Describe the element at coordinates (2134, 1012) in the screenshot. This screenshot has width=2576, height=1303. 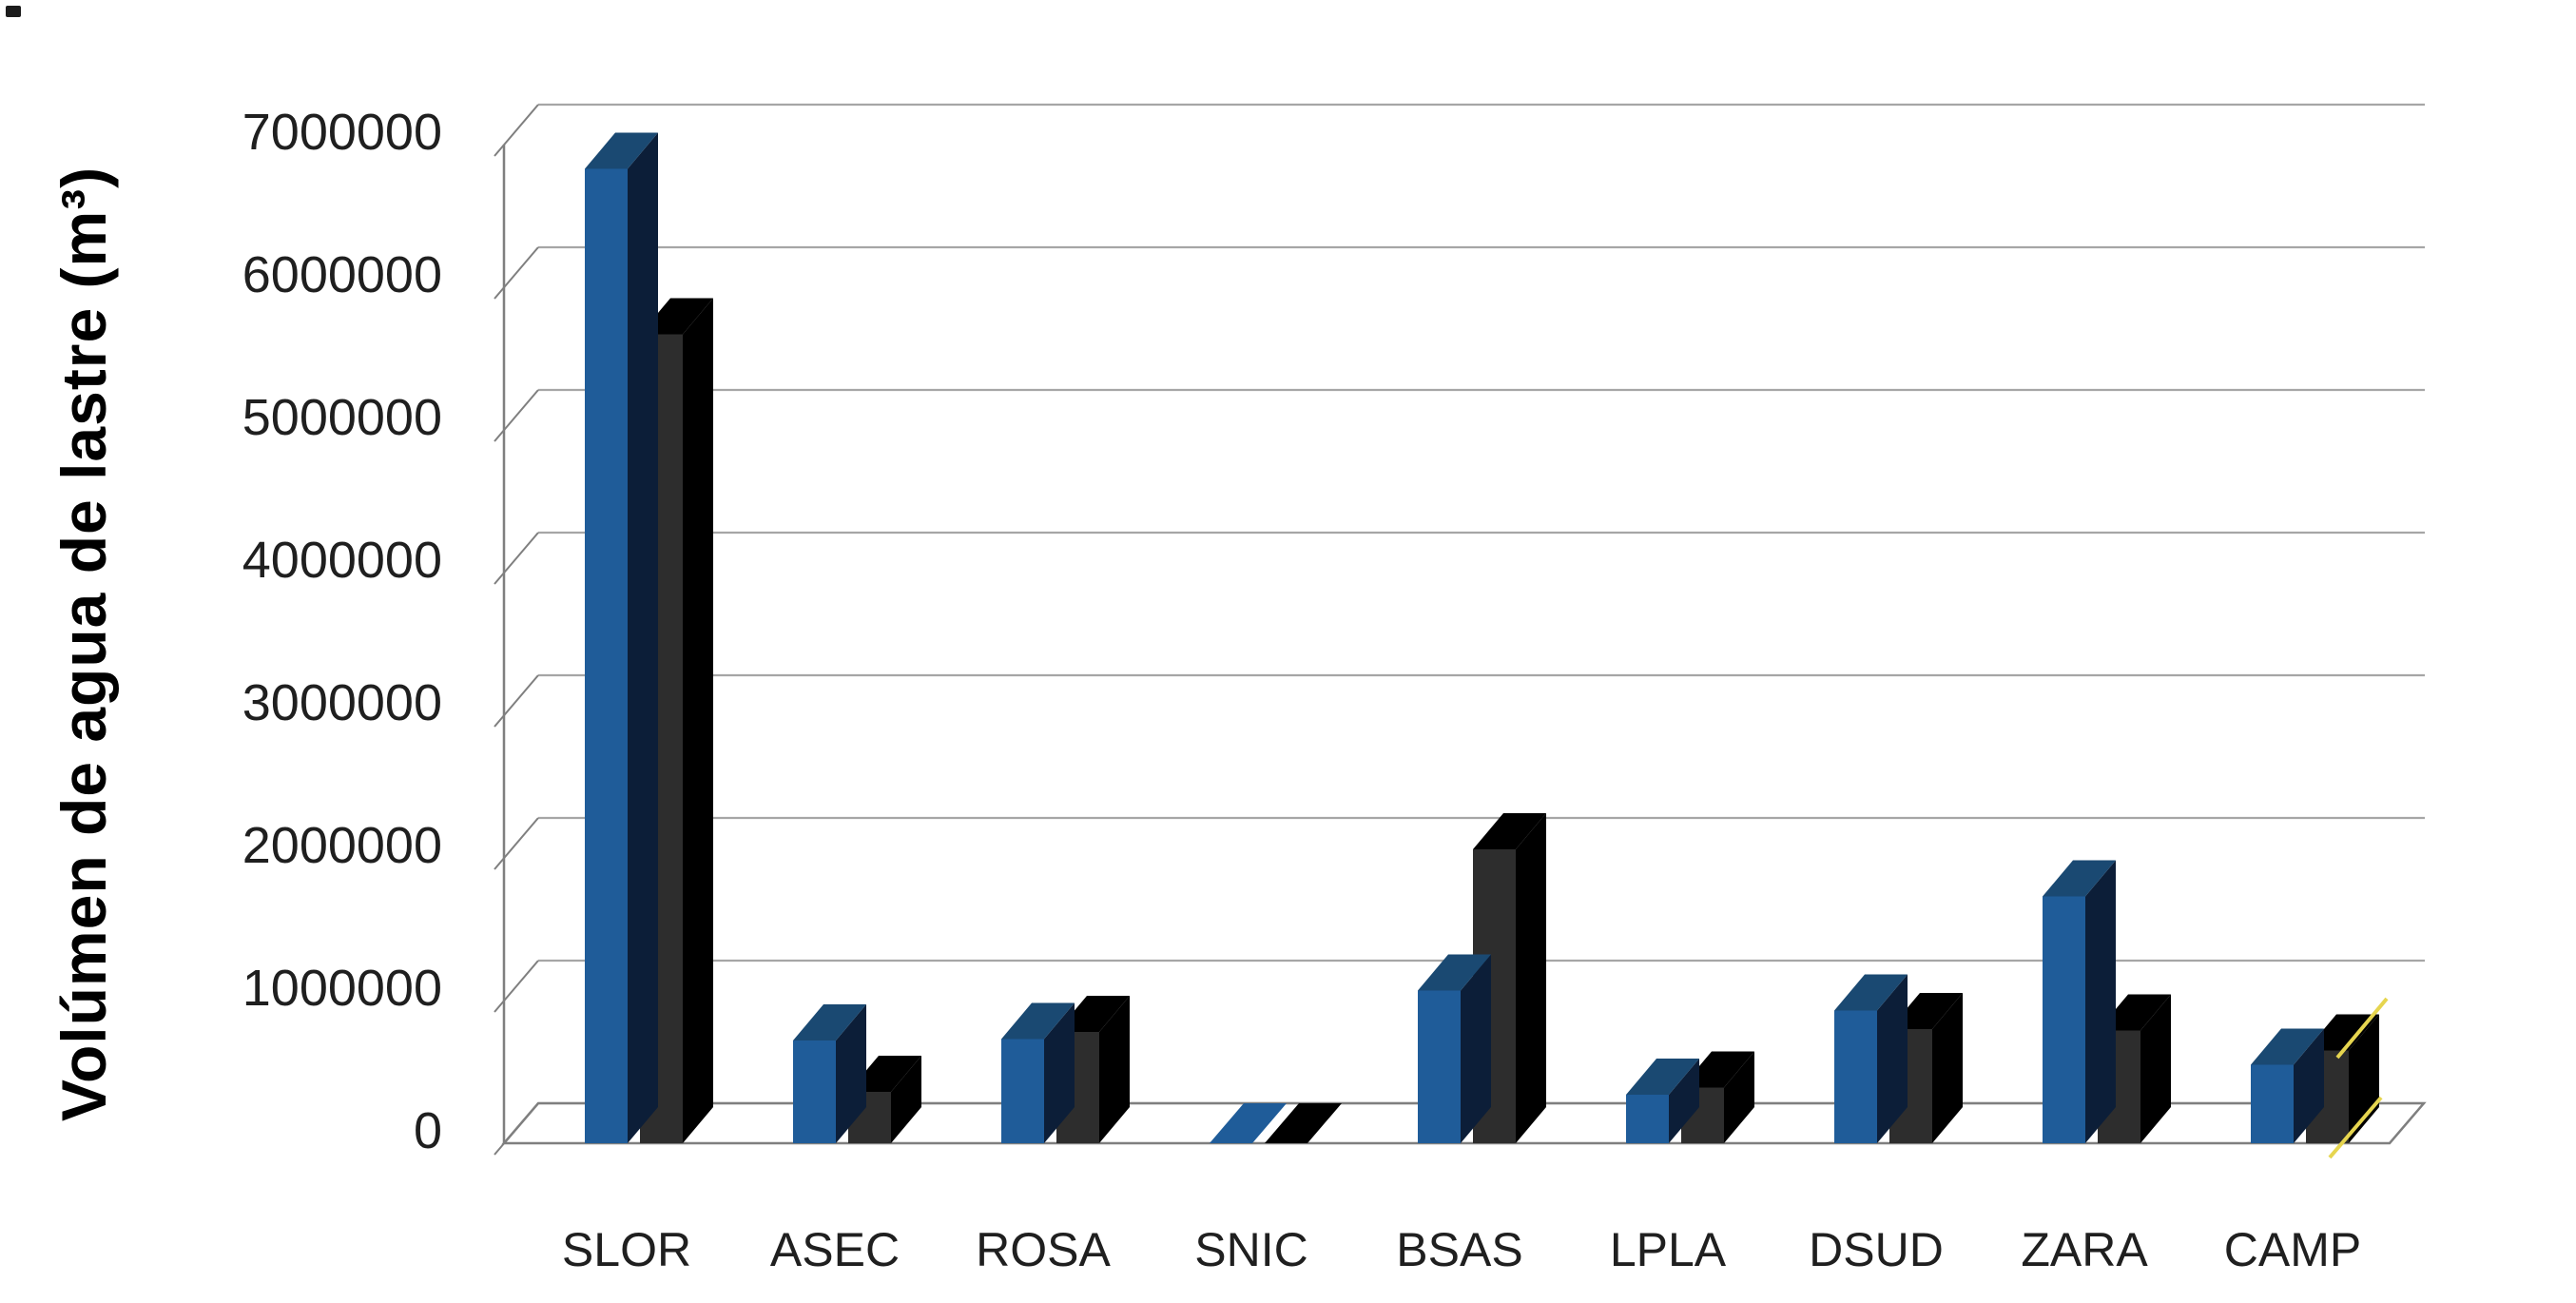
I see `bar-zara-black-top` at that location.